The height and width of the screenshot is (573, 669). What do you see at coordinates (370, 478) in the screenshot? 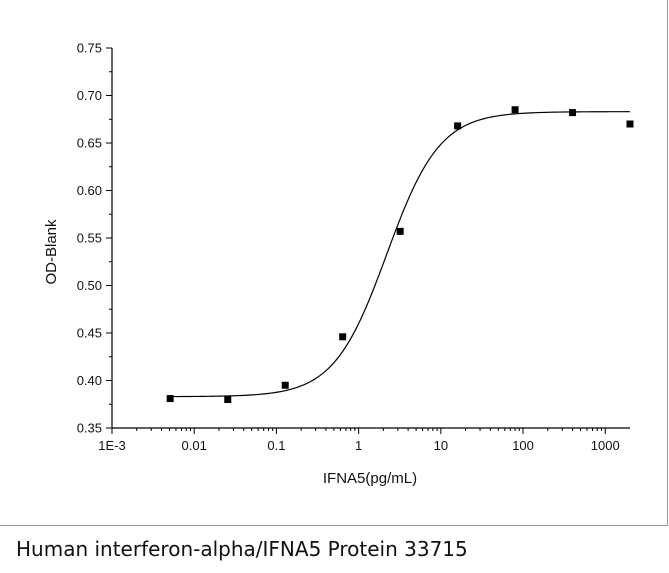
I see `x-axis-title: IFNA5(pg/mL)` at bounding box center [370, 478].